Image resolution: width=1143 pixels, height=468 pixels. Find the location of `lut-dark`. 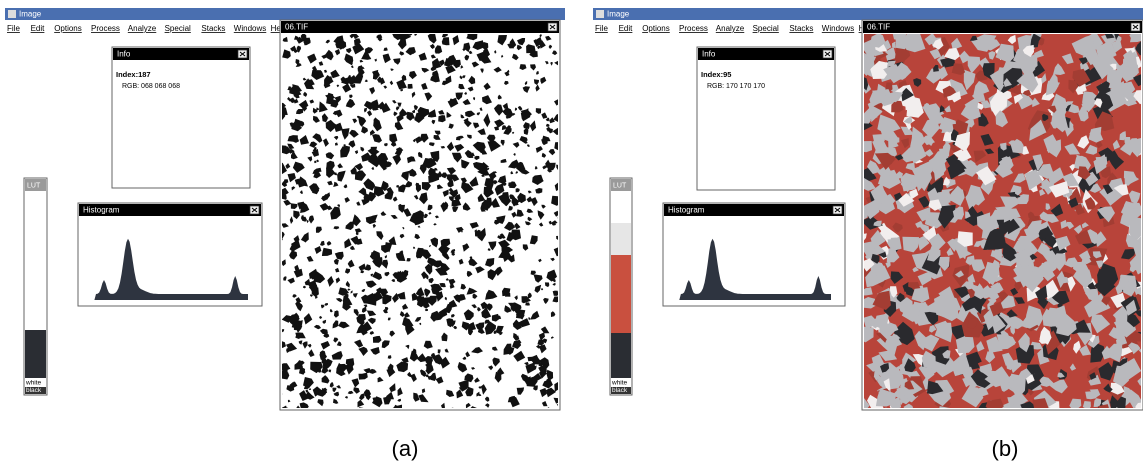

lut-dark is located at coordinates (35, 354).